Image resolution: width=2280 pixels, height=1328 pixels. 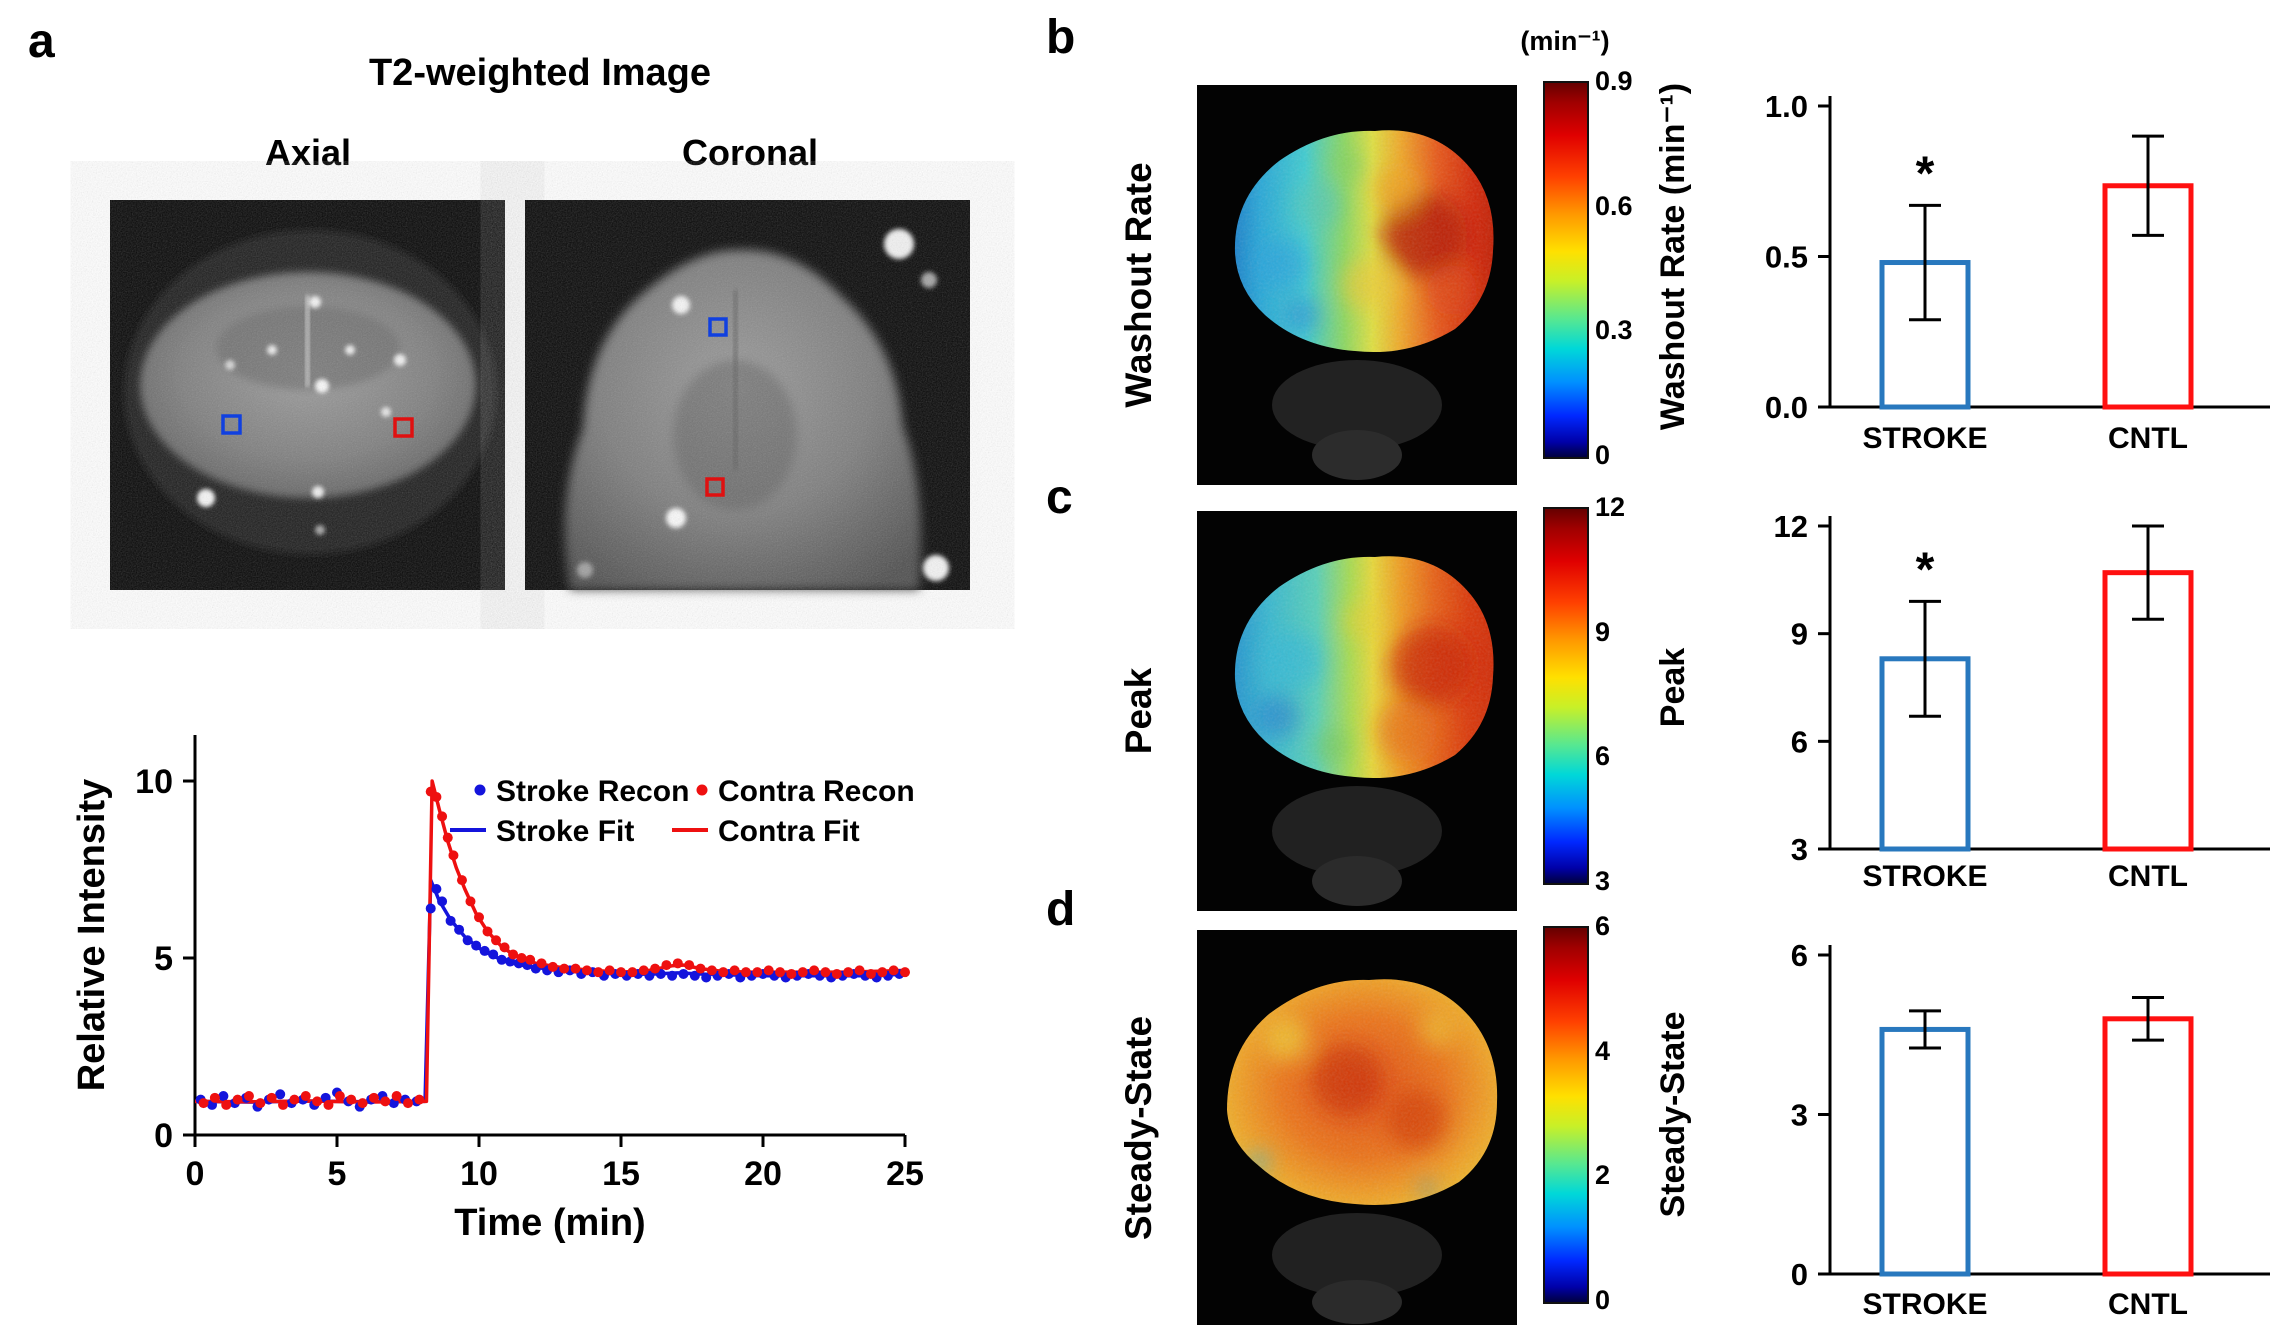 I want to click on colorbar-b-tick-3: 0.3, so click(x=1614, y=330).